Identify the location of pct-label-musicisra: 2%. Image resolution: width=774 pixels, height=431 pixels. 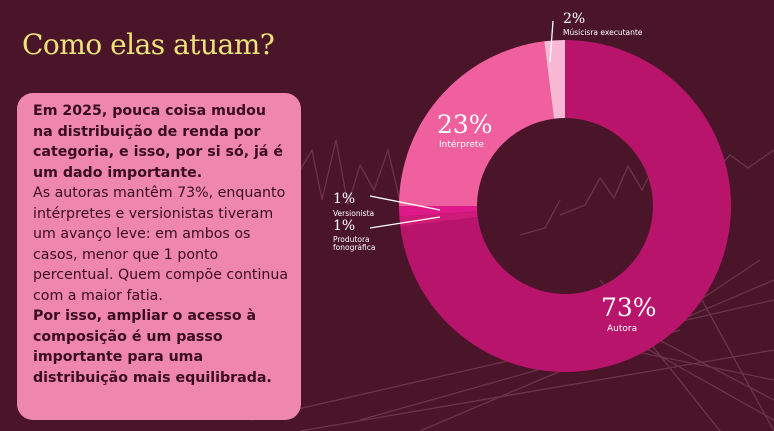
(574, 19).